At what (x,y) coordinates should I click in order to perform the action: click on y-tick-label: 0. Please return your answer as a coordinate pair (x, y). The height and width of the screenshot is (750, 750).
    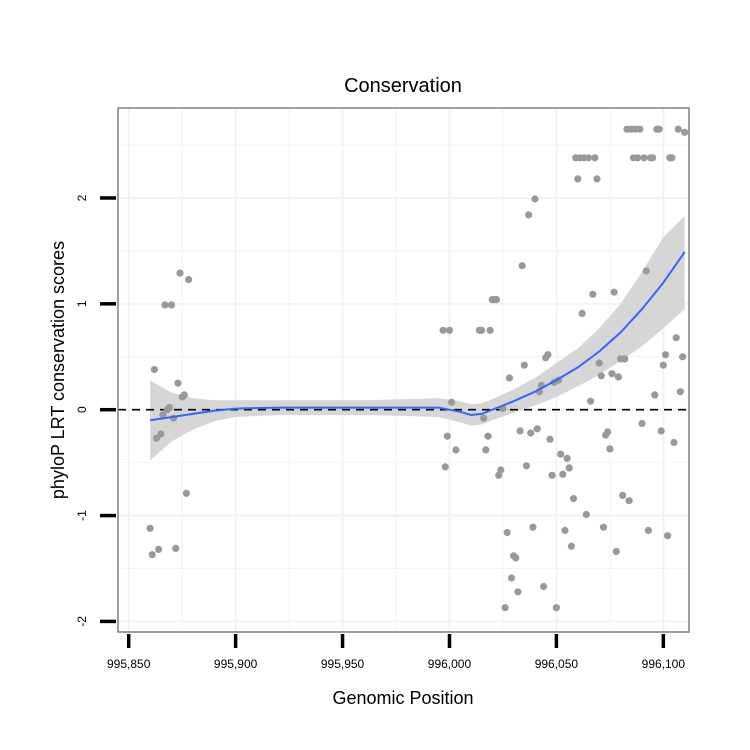
    Looking at the image, I should click on (82, 409).